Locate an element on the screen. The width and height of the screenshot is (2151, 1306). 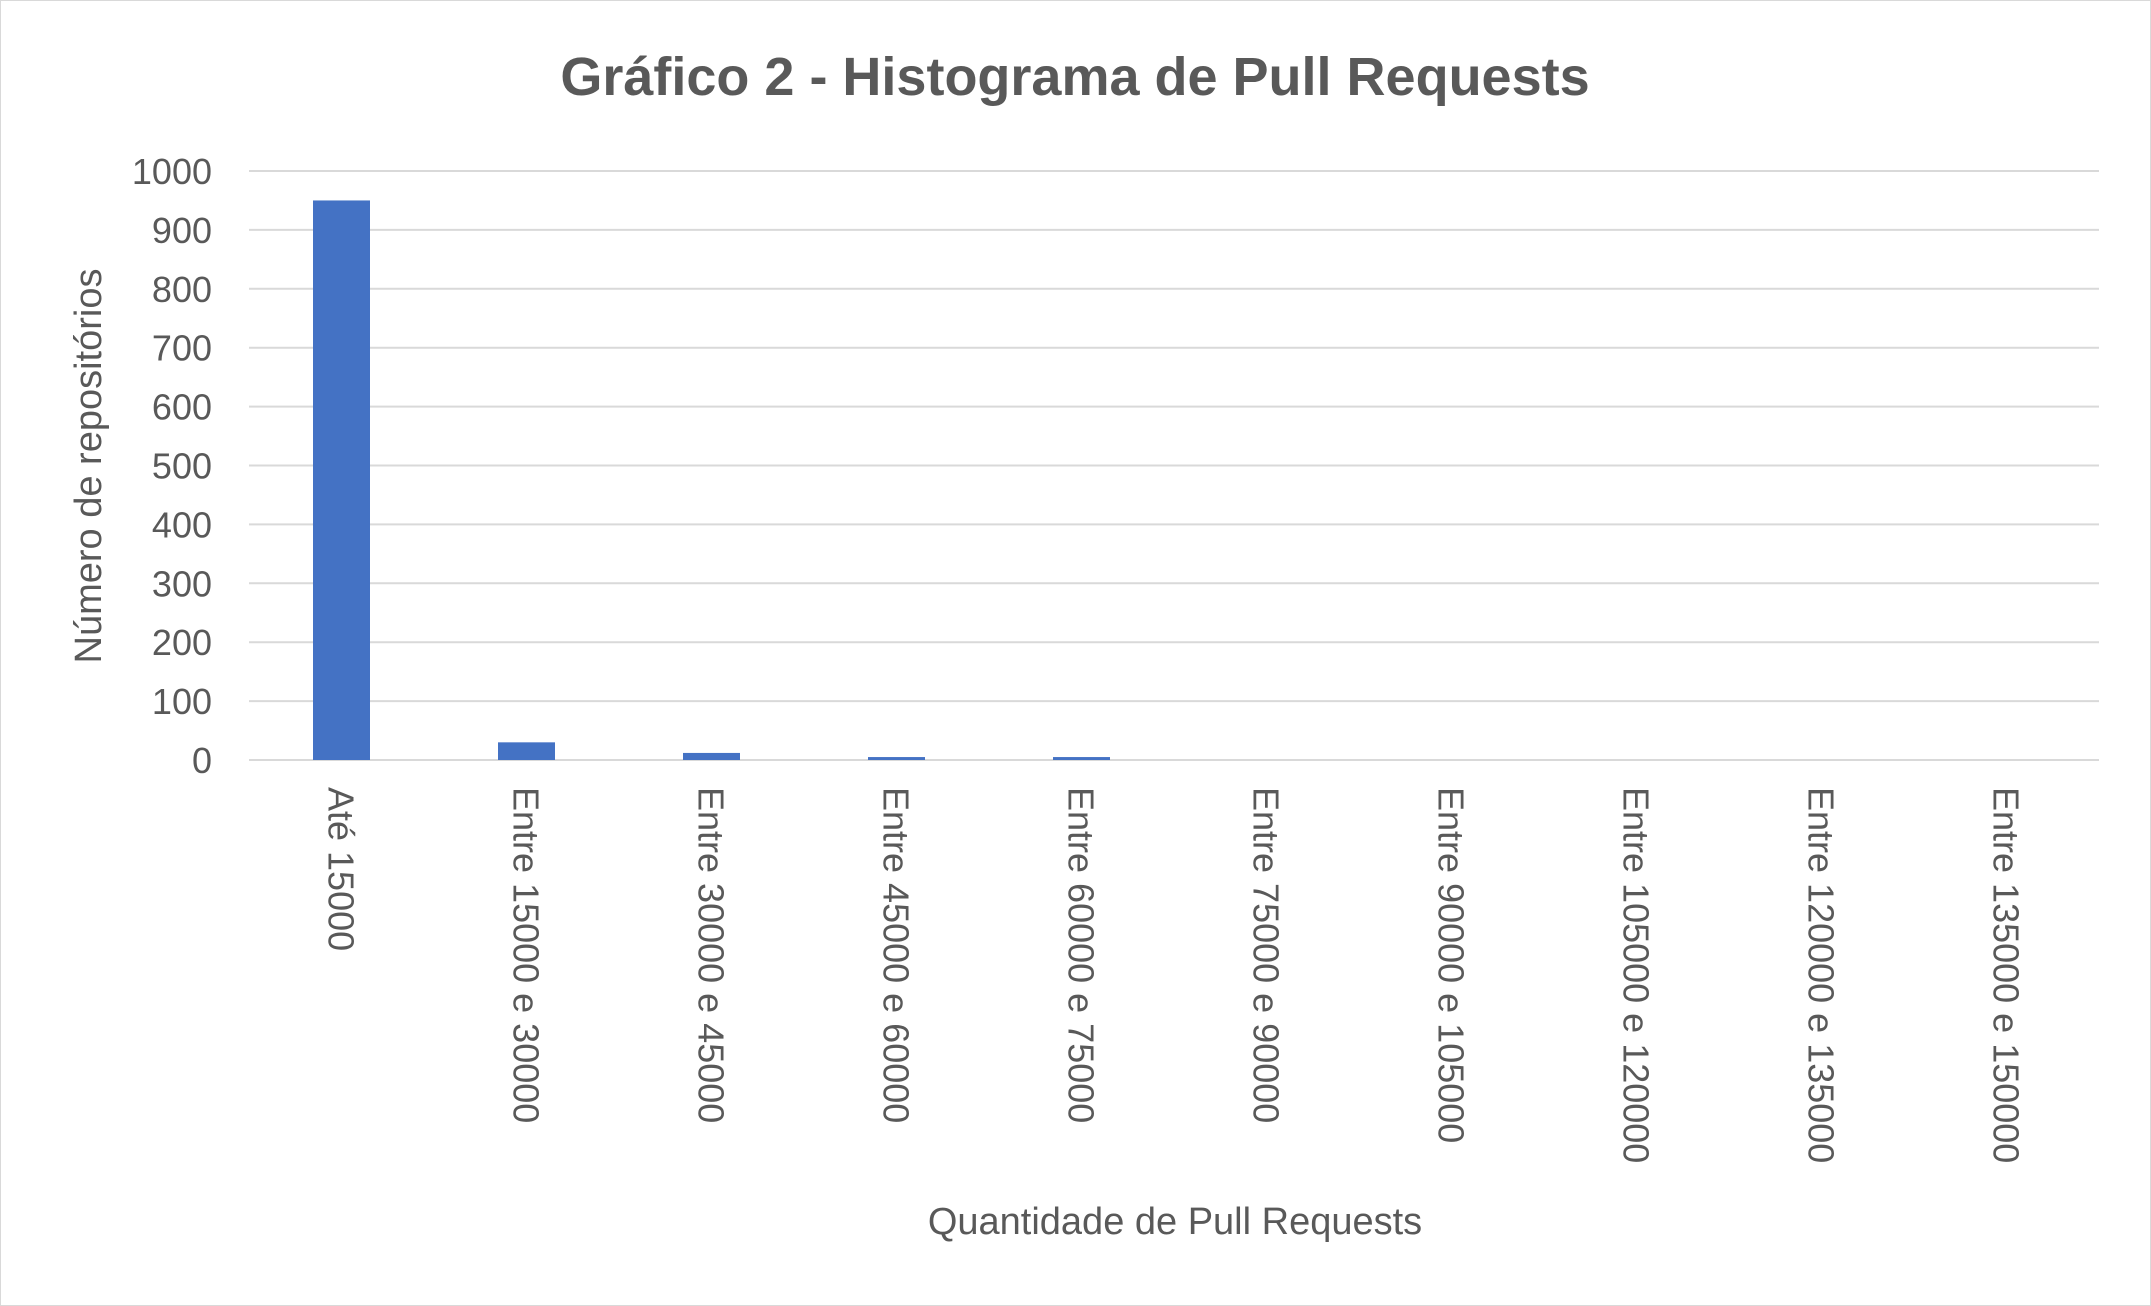
x-category-label: Entre 90000 e 105000 is located at coordinates (1451, 965).